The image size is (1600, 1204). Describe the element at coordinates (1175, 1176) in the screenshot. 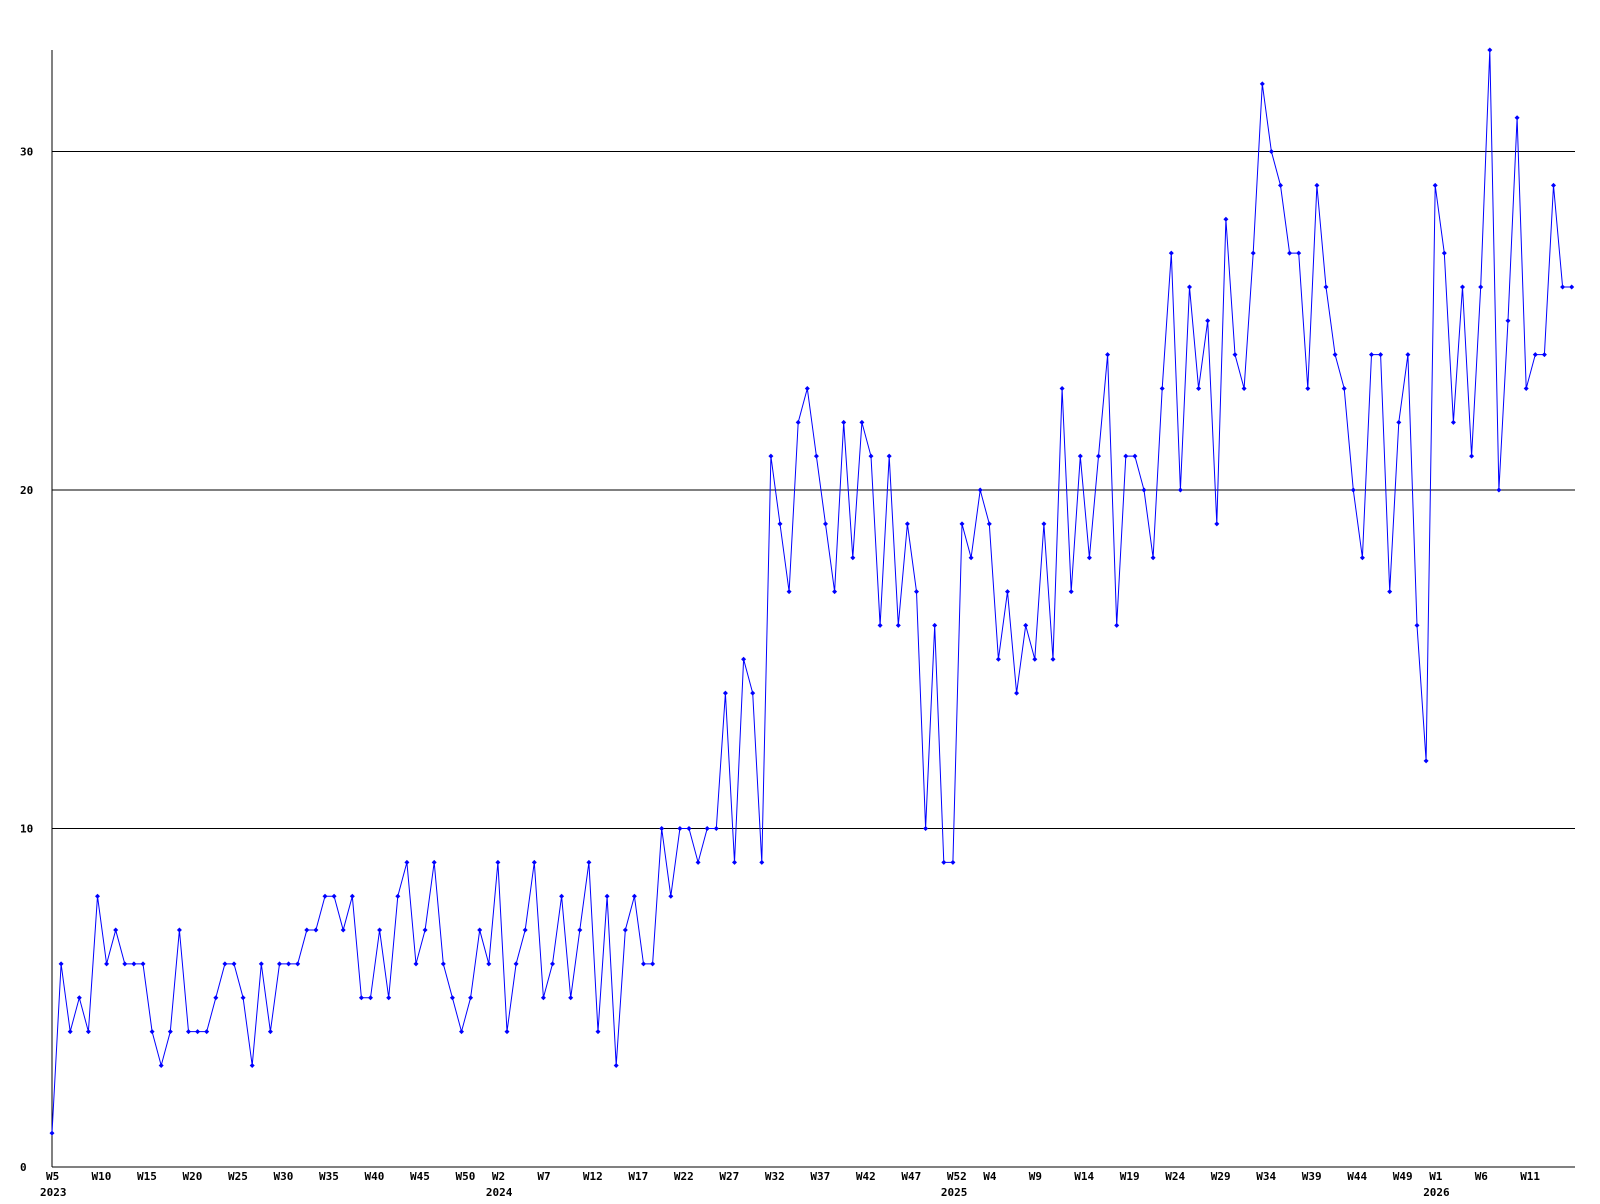

I see `x-tick-label: W24` at that location.